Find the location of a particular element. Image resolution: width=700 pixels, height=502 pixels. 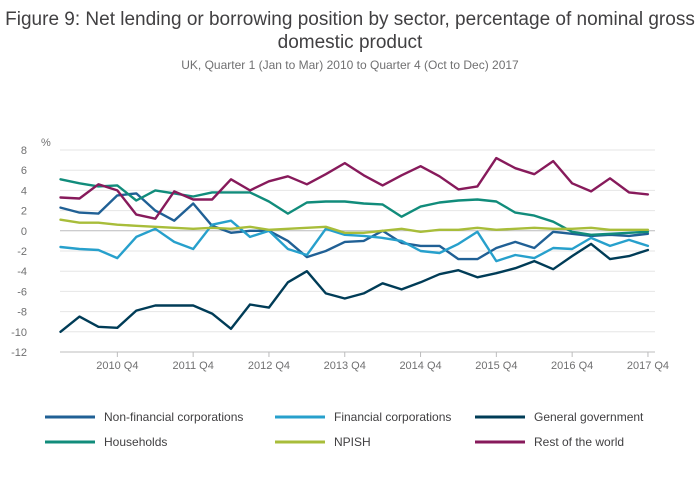

x-tick-label: 2013 Q4 is located at coordinates (345, 366).